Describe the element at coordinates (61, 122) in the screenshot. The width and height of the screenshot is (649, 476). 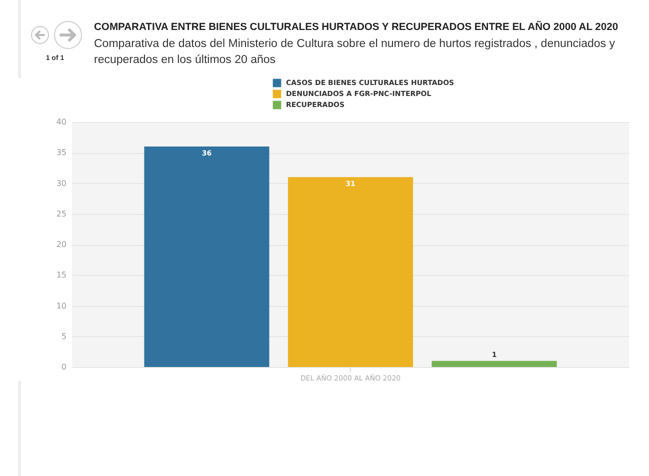
I see `y-tick-label: 40` at that location.